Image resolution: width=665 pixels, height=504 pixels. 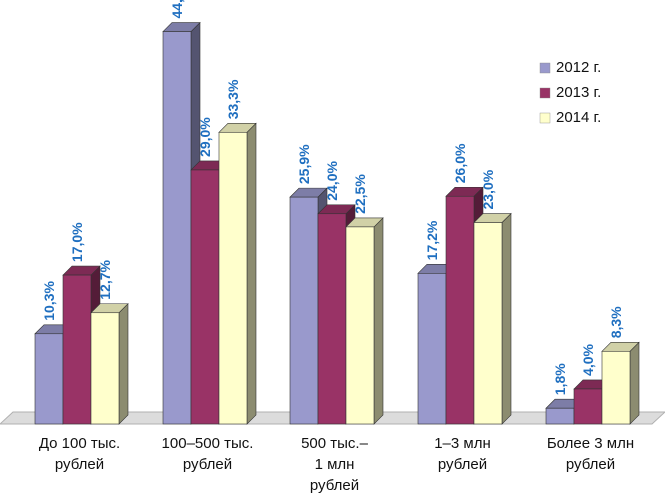 I want to click on data-label: 24,0%, so click(x=332, y=181).